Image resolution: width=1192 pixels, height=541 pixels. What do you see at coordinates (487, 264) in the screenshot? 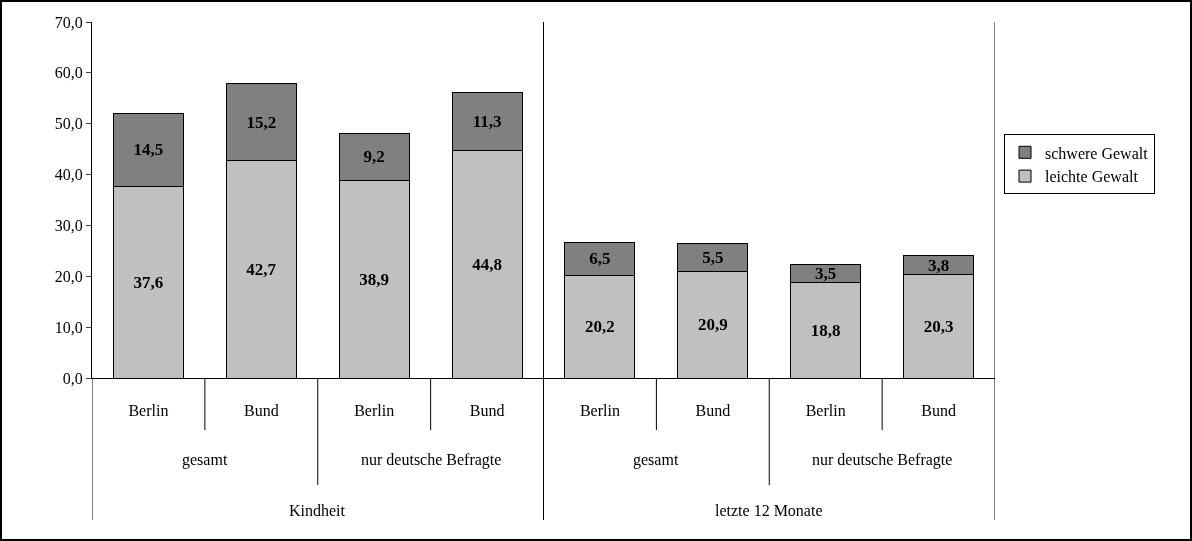
I see `data-label: 44,8` at bounding box center [487, 264].